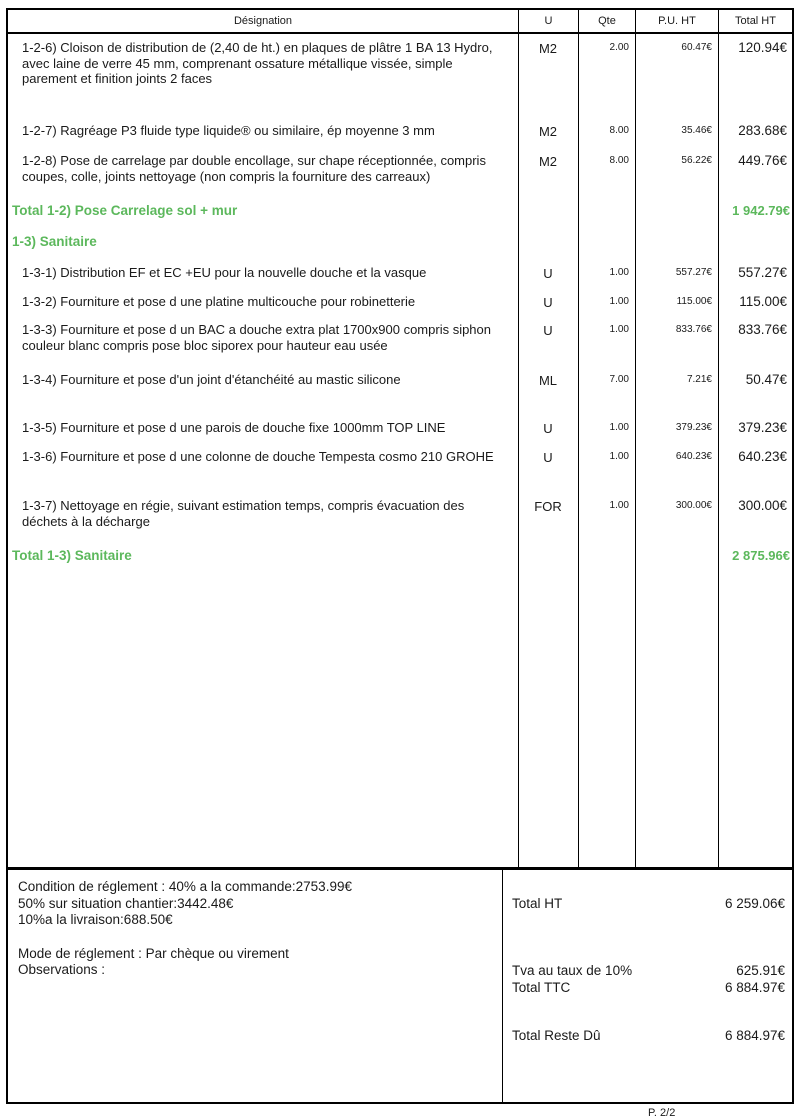 The height and width of the screenshot is (1119, 800). I want to click on footer-total-value: 625.91€, so click(760, 970).